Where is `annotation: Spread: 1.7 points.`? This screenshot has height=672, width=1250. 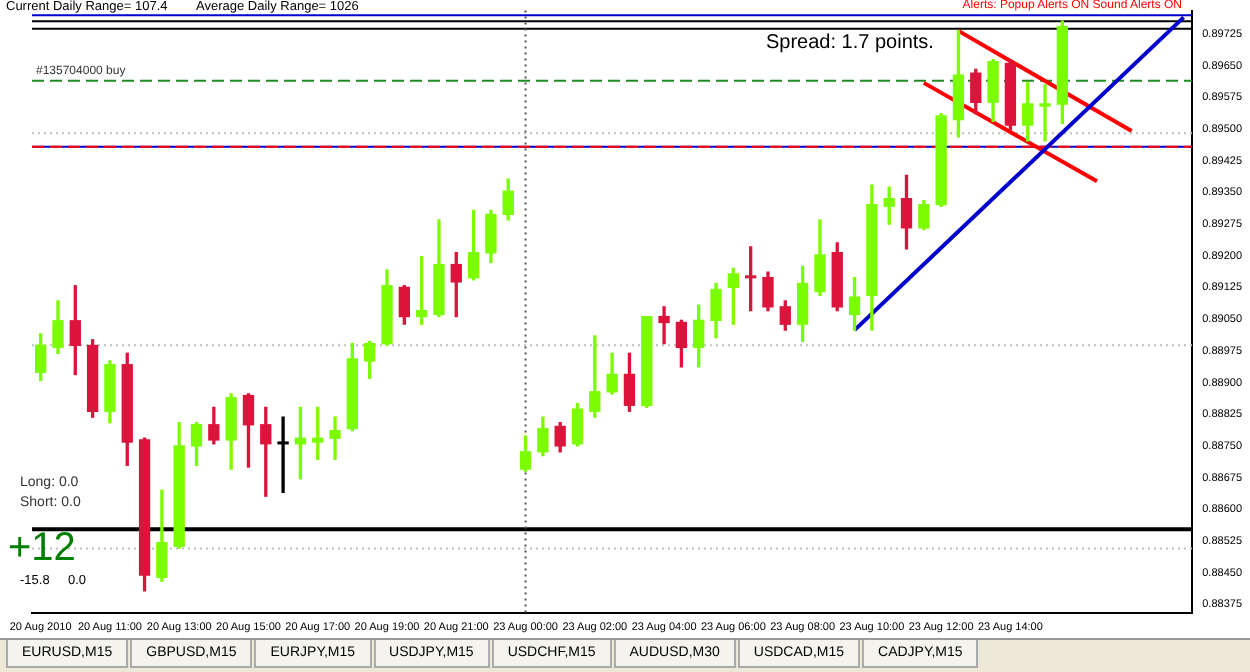 annotation: Spread: 1.7 points. is located at coordinates (850, 43).